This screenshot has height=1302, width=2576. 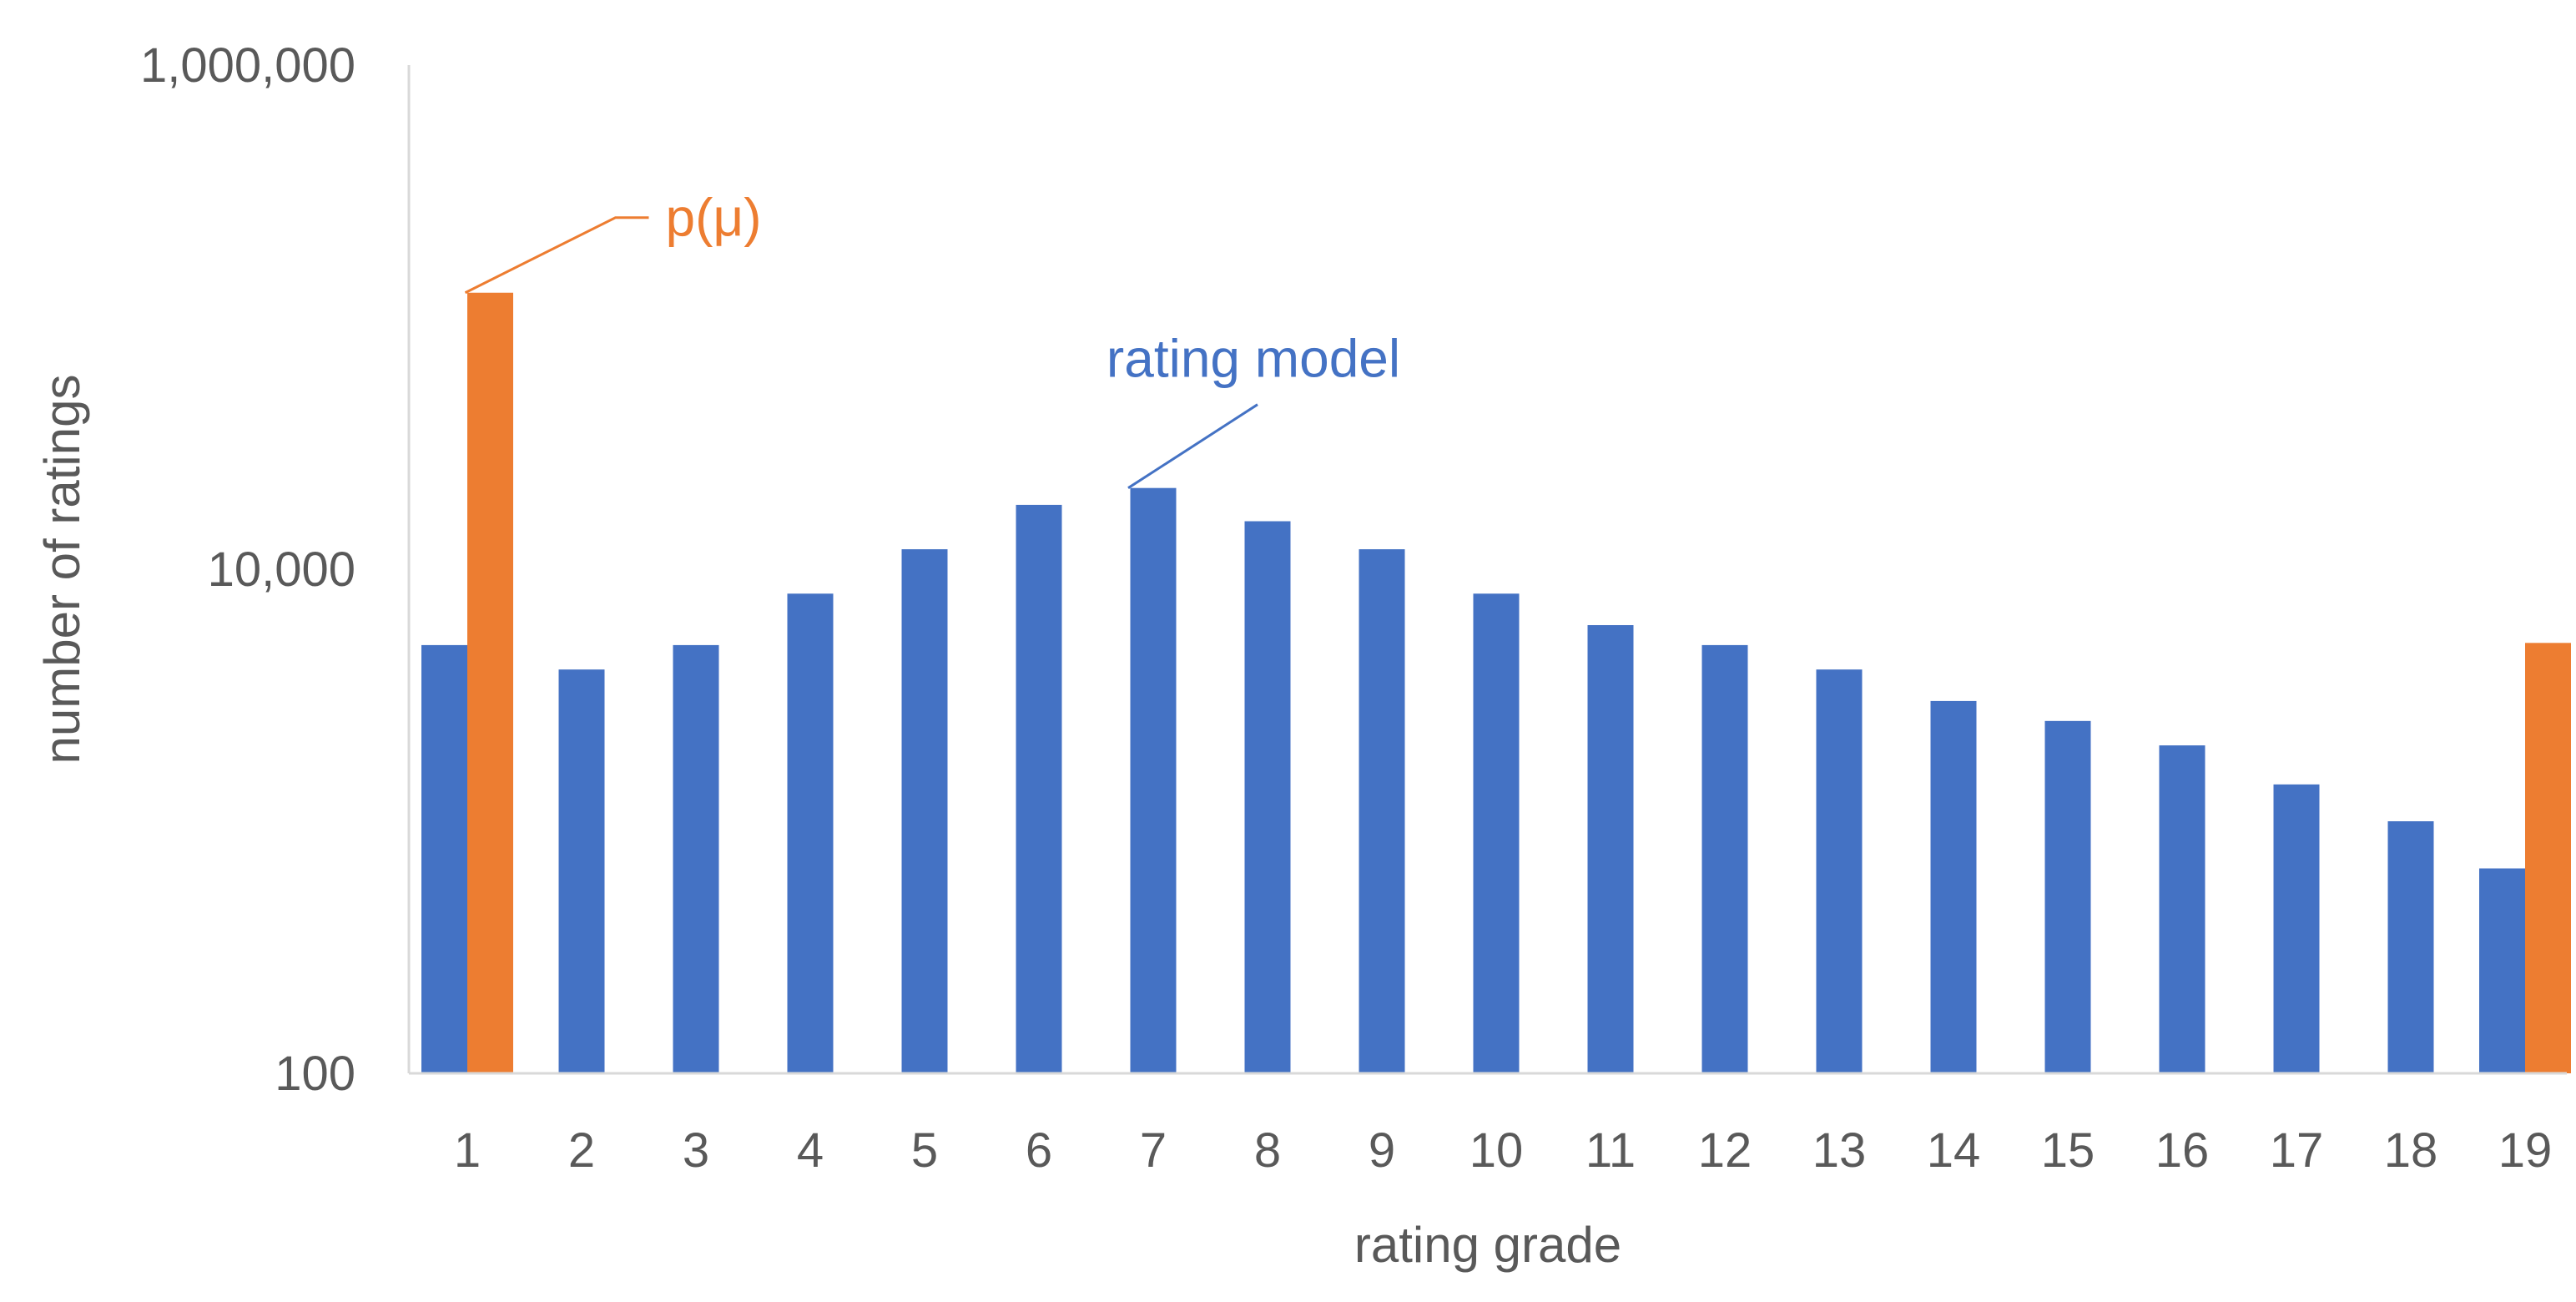 What do you see at coordinates (315, 1074) in the screenshot?
I see `y-tick-label: 100` at bounding box center [315, 1074].